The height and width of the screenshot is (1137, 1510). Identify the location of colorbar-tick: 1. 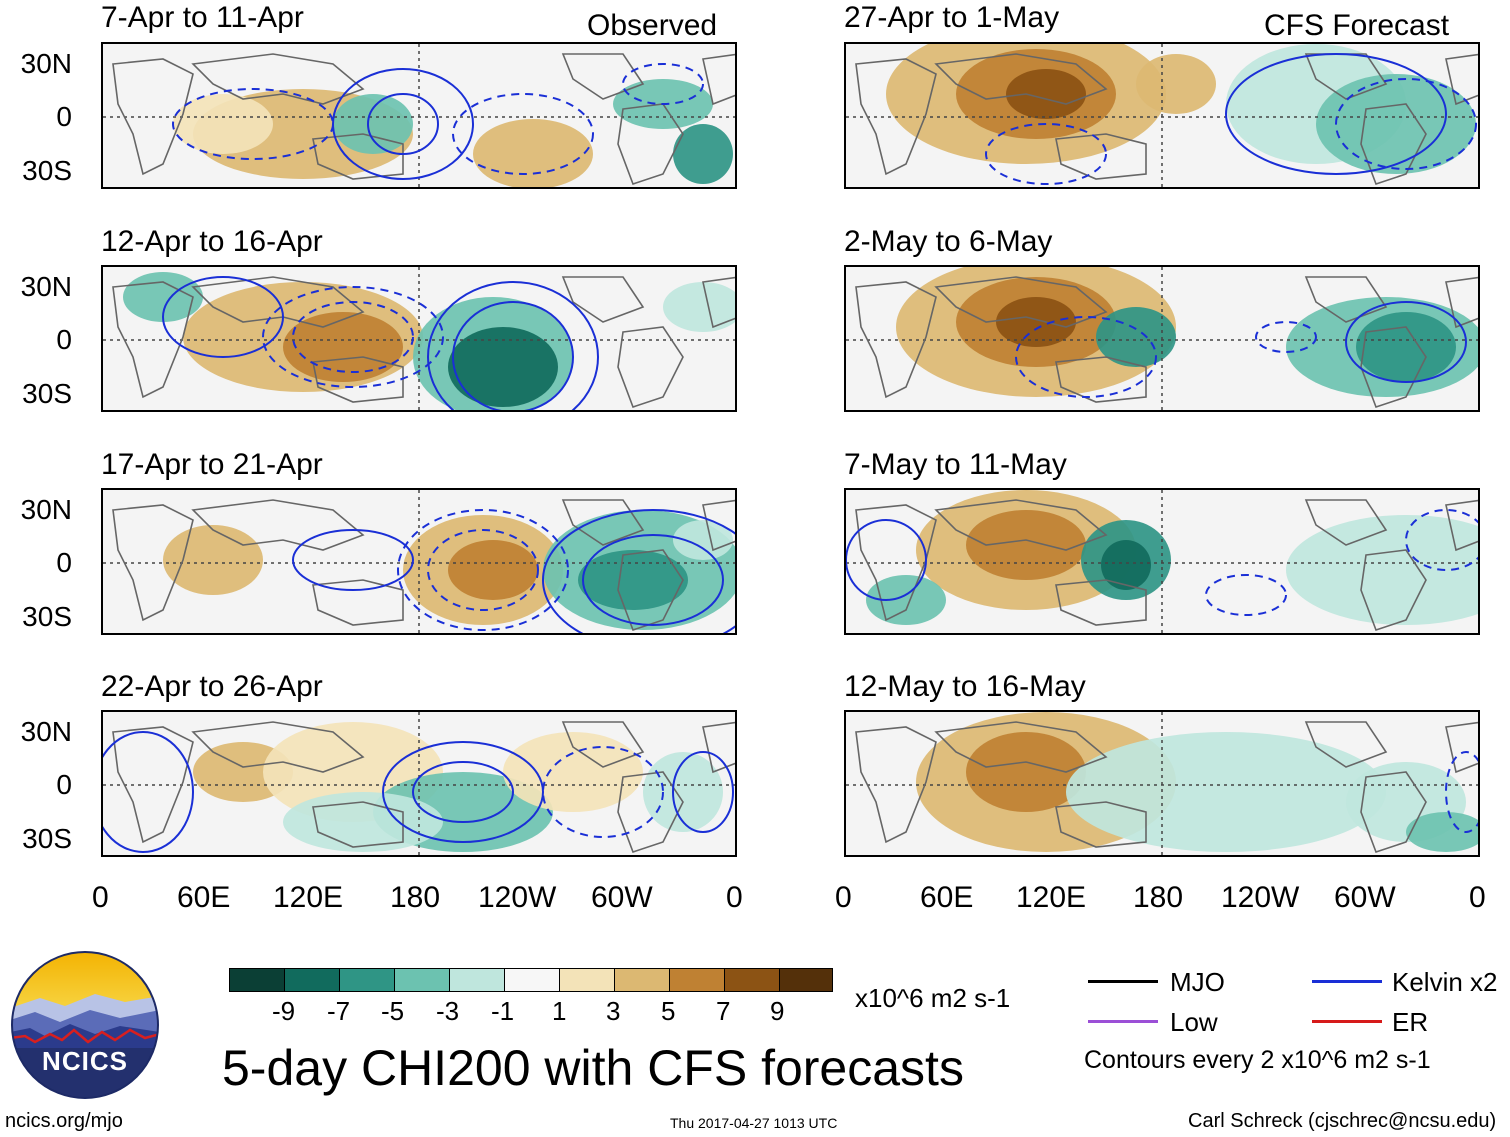
(559, 1011).